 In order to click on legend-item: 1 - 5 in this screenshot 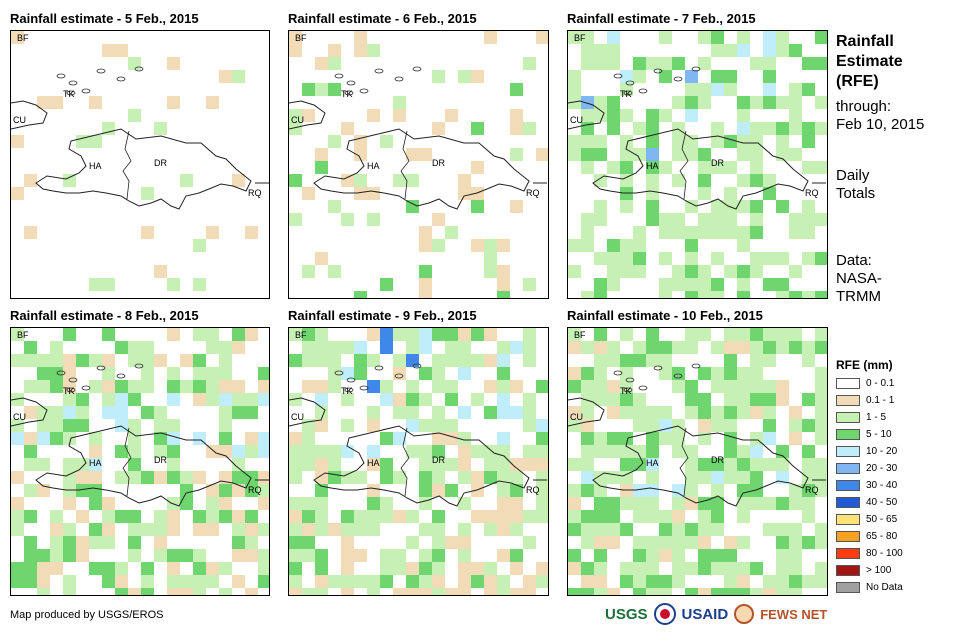, I will do `click(861, 417)`.